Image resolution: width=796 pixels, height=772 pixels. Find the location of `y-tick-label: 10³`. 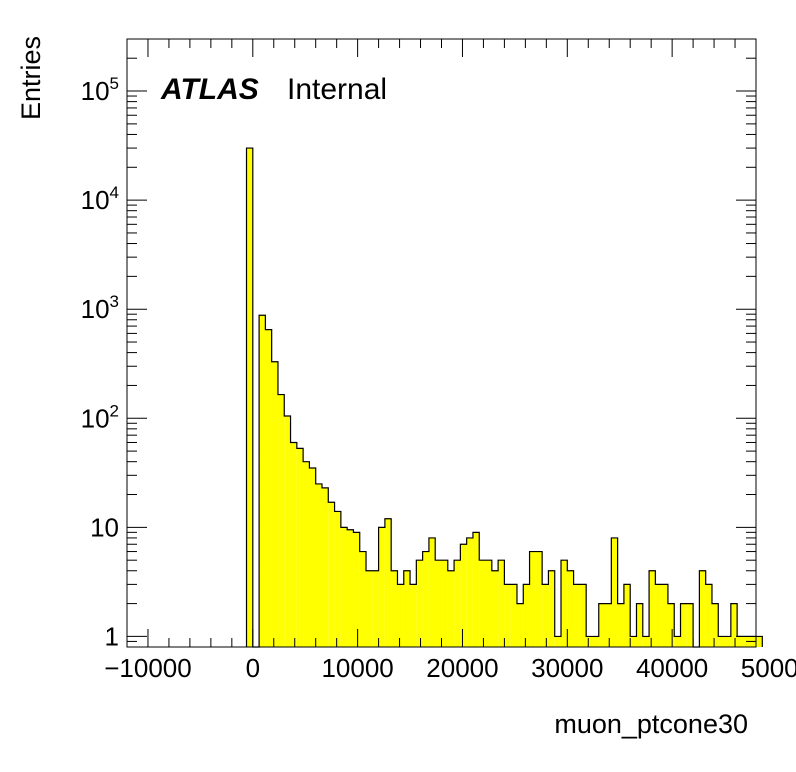

y-tick-label: 10³ is located at coordinates (100, 308).